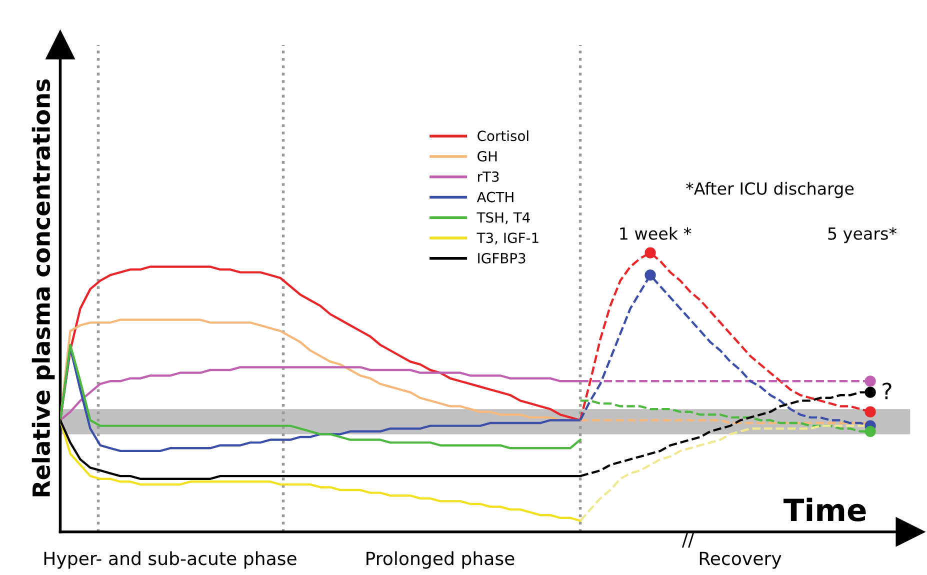 The height and width of the screenshot is (575, 927). I want to click on legend-label: IGFBP3, so click(502, 258).